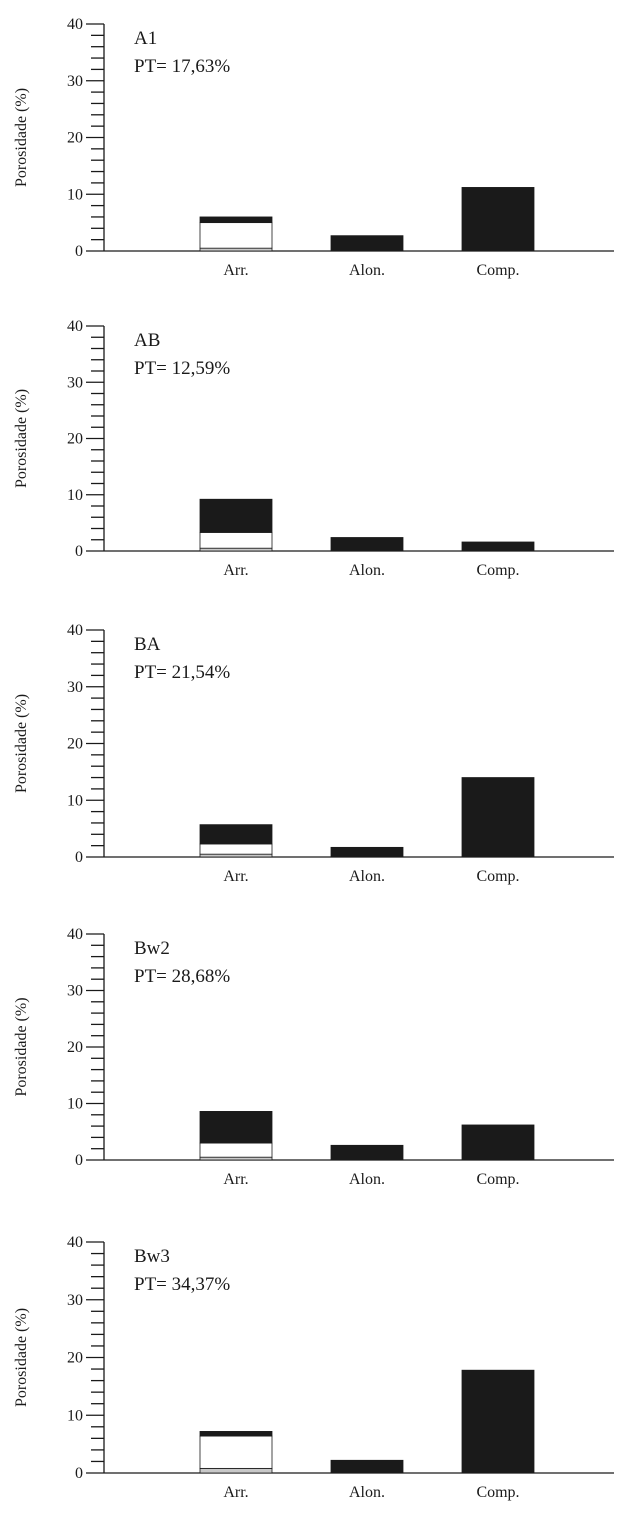 The width and height of the screenshot is (621, 1531). Describe the element at coordinates (152, 948) in the screenshot. I see `panel-title: Bw2` at that location.